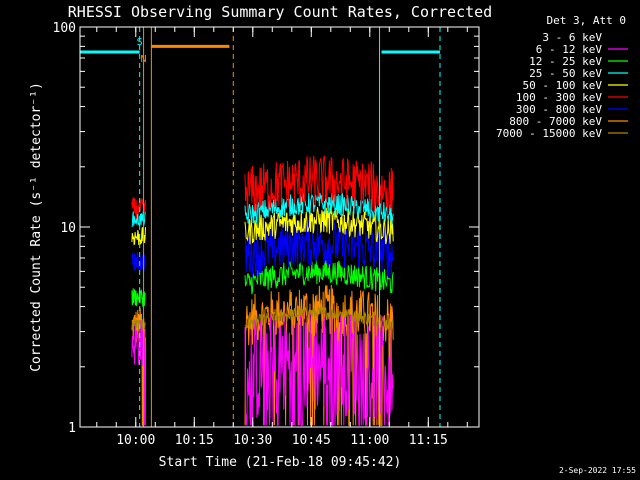 This screenshot has width=640, height=480. What do you see at coordinates (369, 440) in the screenshot?
I see `x-tick-label: 11:00` at bounding box center [369, 440].